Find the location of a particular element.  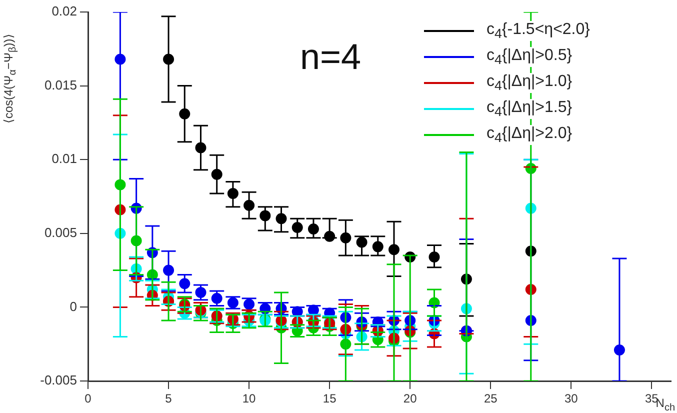

x-tick-label: 15 is located at coordinates (329, 399).